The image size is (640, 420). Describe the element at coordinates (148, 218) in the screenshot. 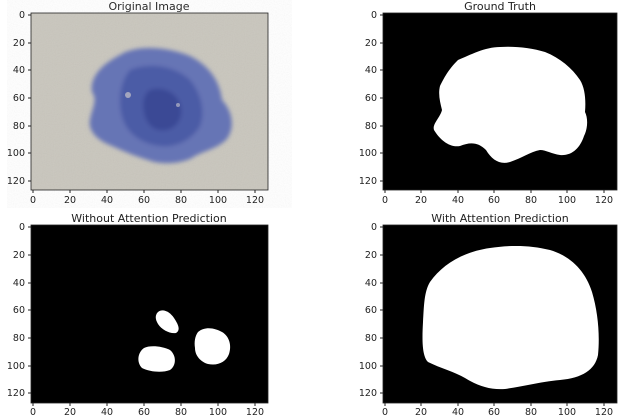

I see `panel-title: Without Attention Prediction` at that location.